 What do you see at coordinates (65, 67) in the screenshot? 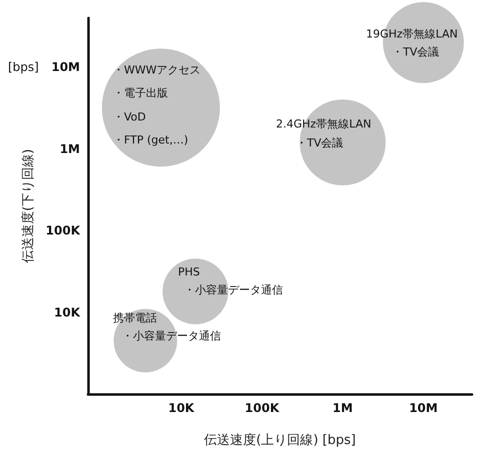
I see `y-tick-label: 10M` at bounding box center [65, 67].